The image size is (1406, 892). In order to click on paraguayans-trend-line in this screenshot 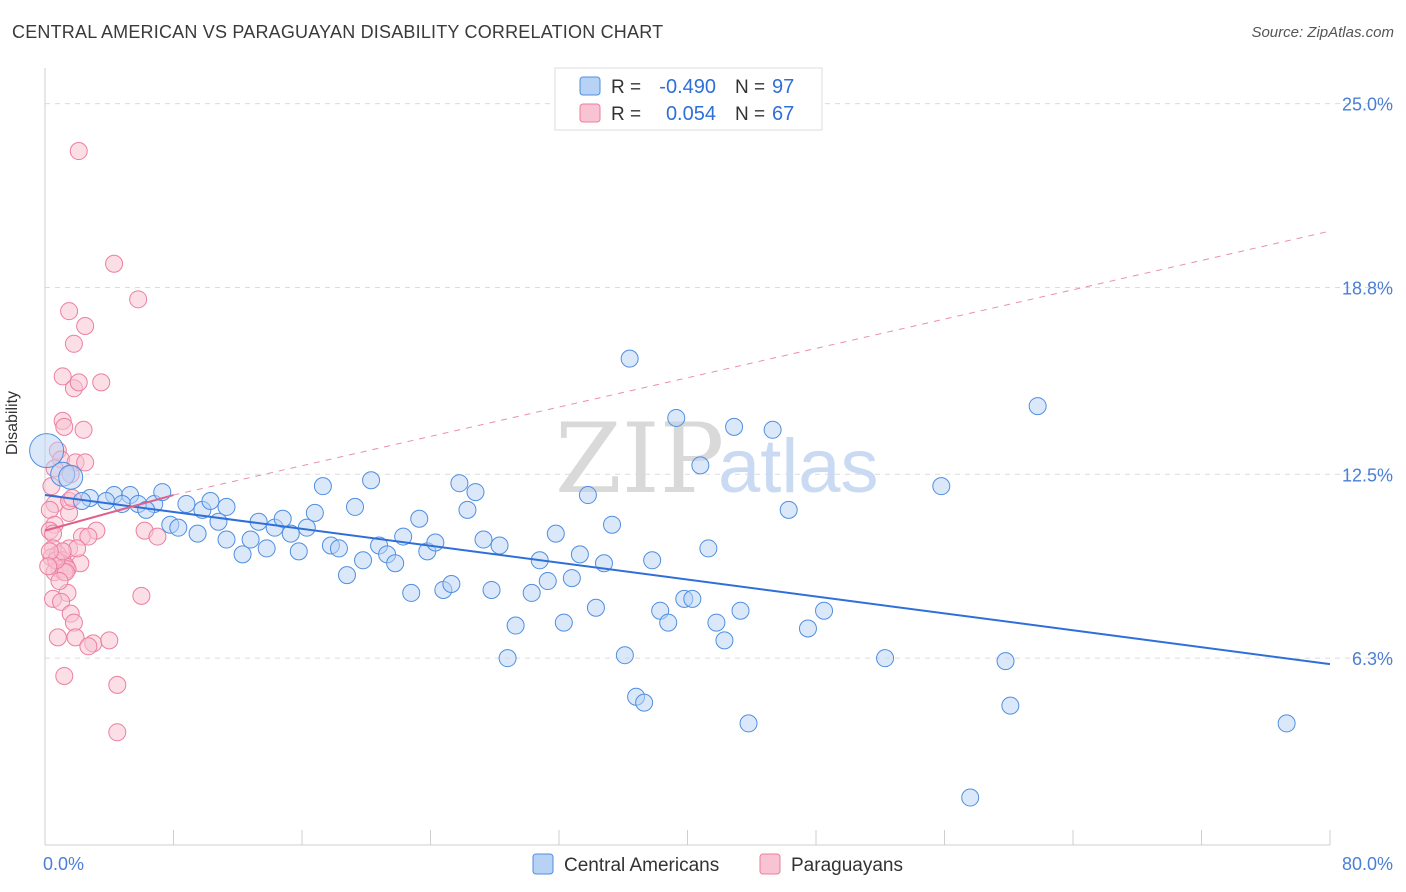, I will do `click(109, 513)`.